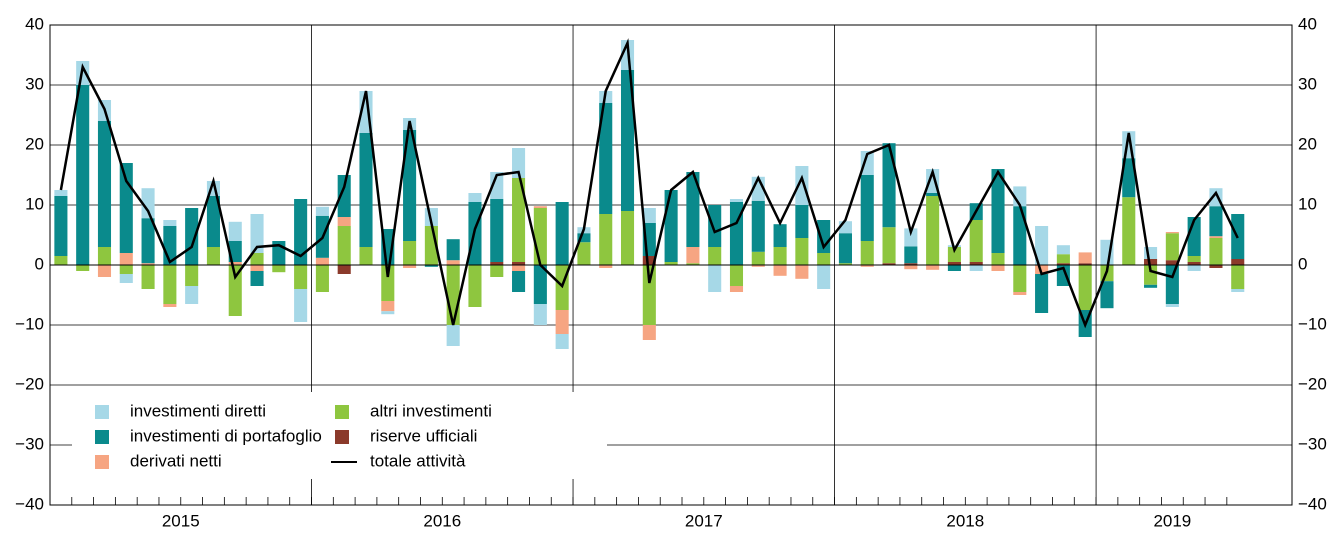 The image size is (1336, 536). I want to click on y-tick-label: −30, so click(29, 443).